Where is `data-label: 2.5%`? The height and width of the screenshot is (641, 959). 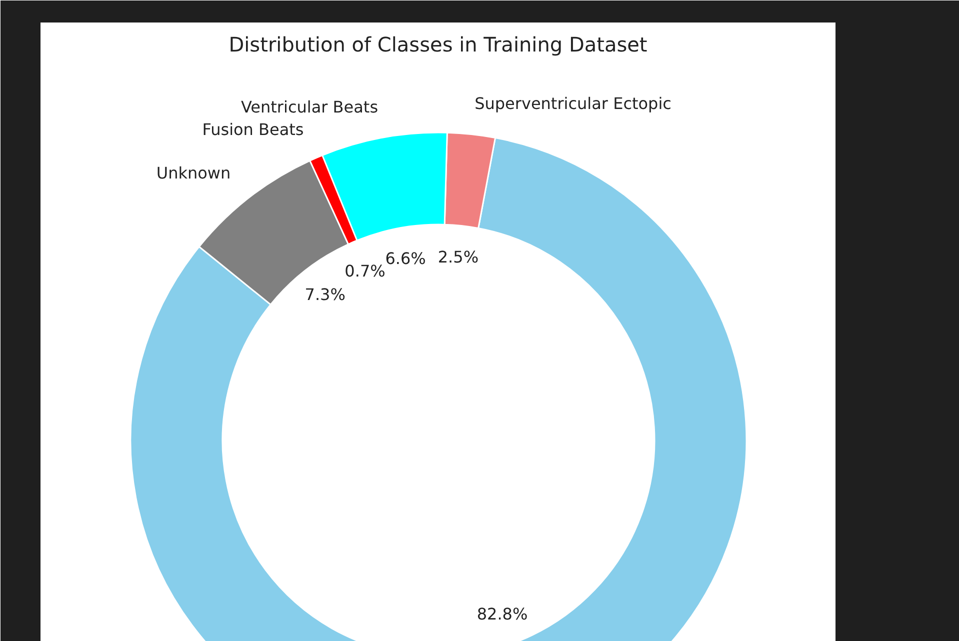 data-label: 2.5% is located at coordinates (458, 256).